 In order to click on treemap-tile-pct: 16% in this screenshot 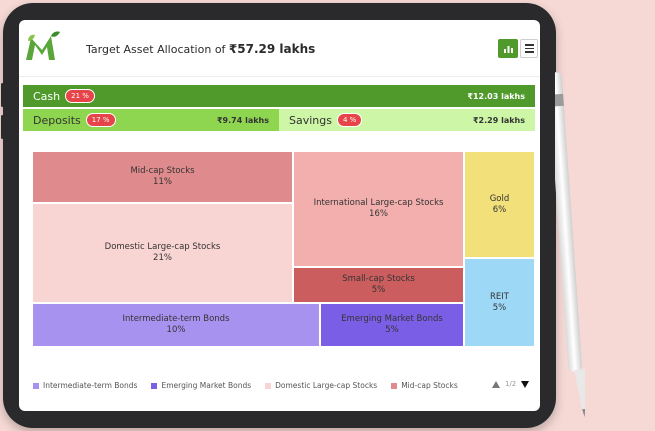, I will do `click(378, 214)`.